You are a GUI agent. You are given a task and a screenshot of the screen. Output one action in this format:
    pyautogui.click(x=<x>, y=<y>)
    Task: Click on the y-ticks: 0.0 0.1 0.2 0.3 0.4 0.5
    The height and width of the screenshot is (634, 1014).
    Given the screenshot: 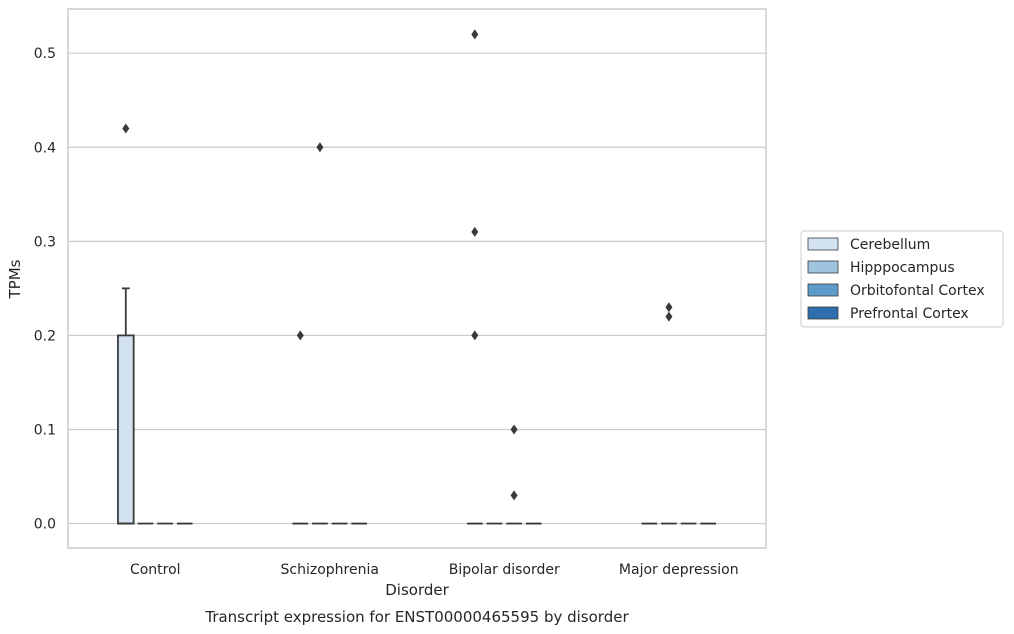 What is the action you would take?
    pyautogui.click(x=45, y=289)
    